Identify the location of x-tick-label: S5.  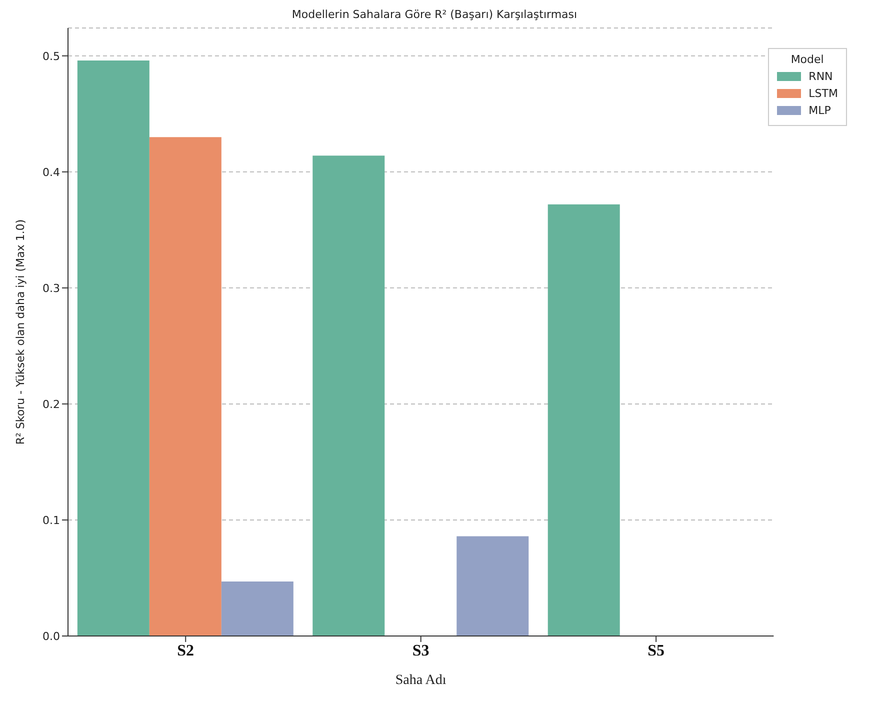
(656, 651).